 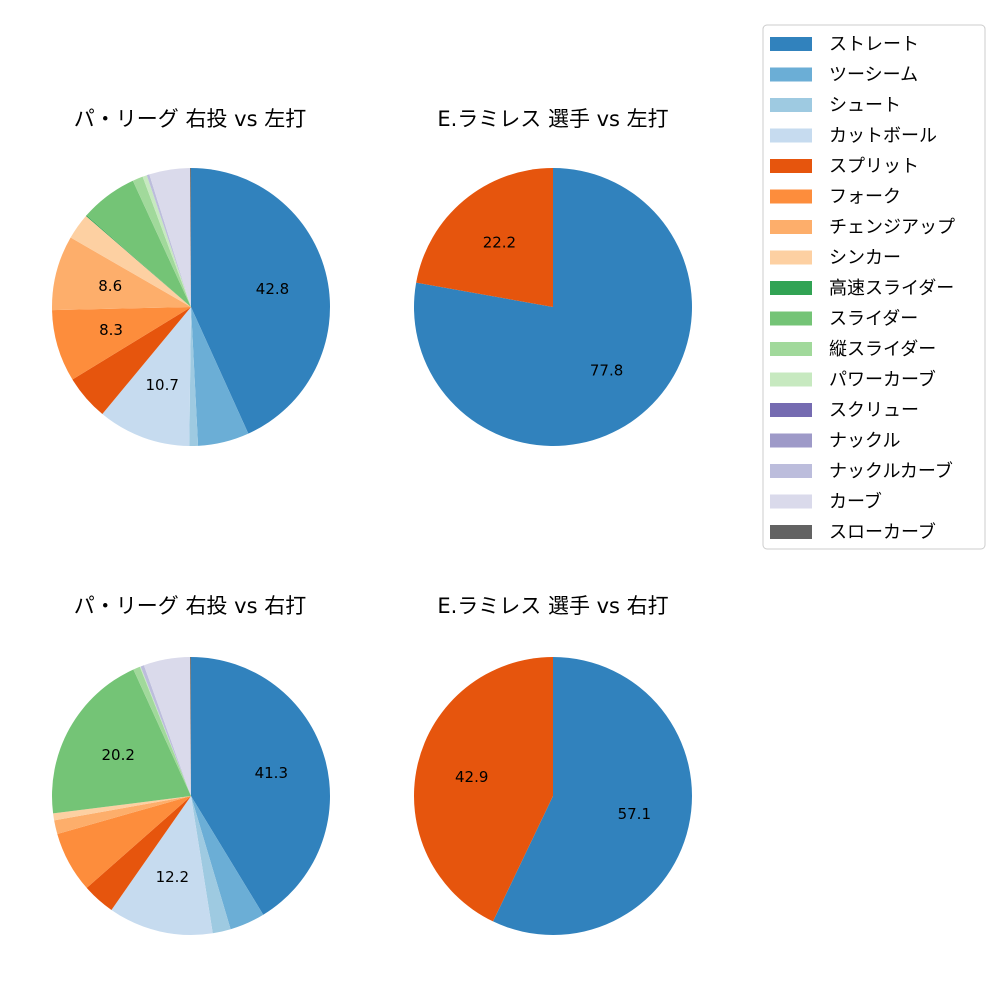 What do you see at coordinates (272, 289) in the screenshot?
I see `pie-1-slice-label: 42.8` at bounding box center [272, 289].